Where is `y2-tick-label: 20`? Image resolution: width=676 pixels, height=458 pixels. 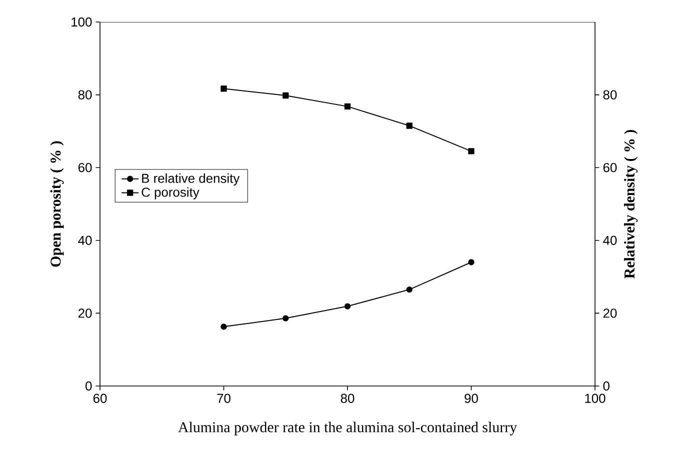
y2-tick-label: 20 is located at coordinates (610, 313).